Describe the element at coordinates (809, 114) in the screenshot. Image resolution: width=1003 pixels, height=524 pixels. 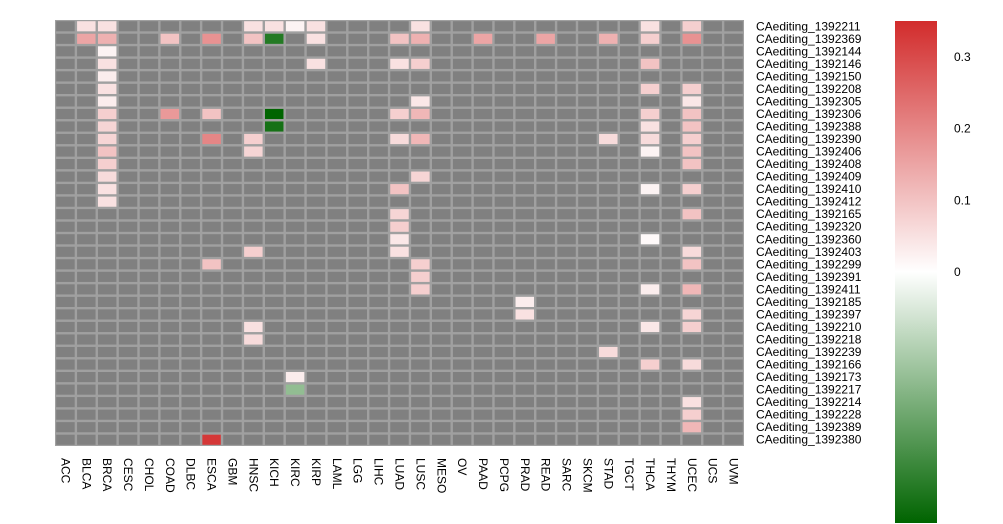
I see `row-label: CAediting_1392306` at that location.